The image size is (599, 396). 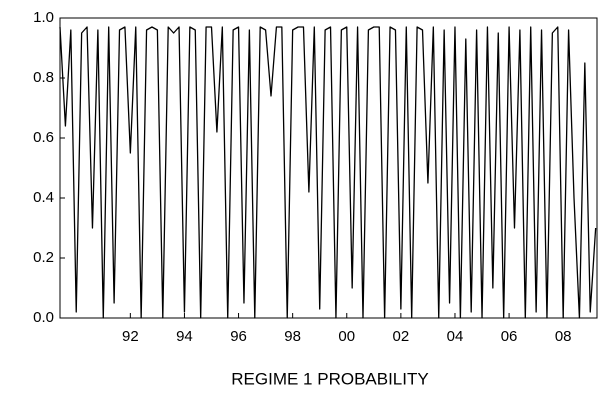 I want to click on x-tick-label: 94, so click(x=184, y=336).